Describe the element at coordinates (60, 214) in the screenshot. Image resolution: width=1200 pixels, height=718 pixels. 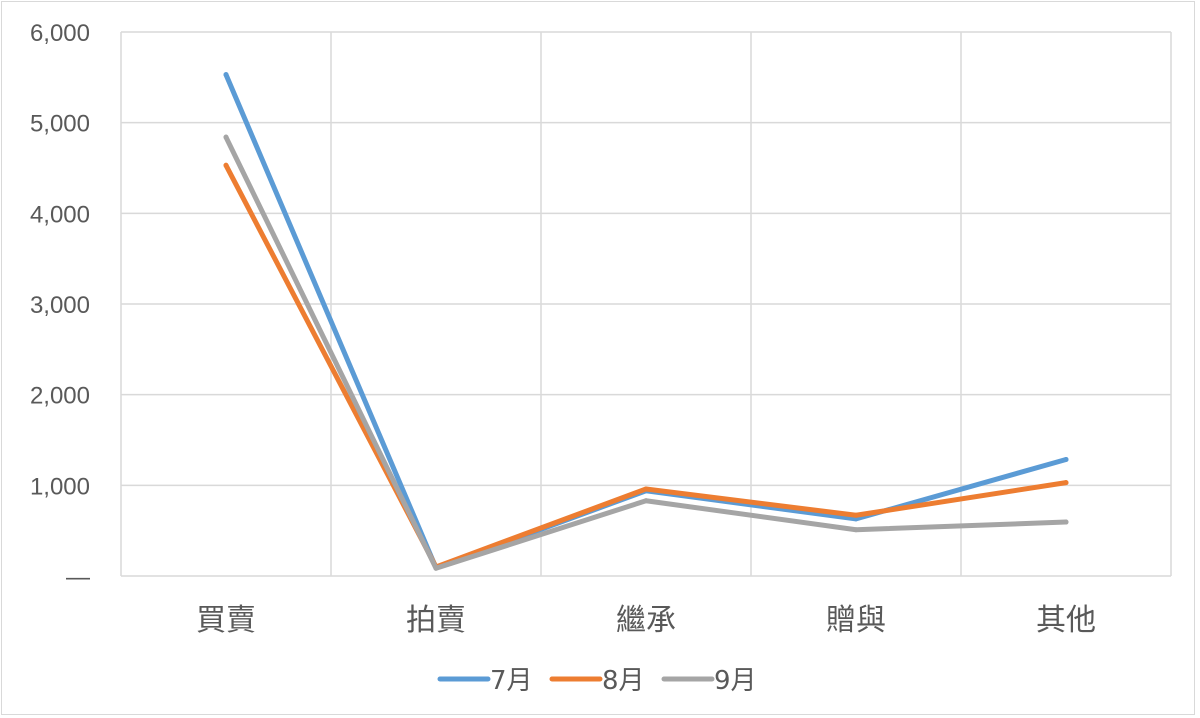
I see `y-tick-label-4000: 4,000` at that location.